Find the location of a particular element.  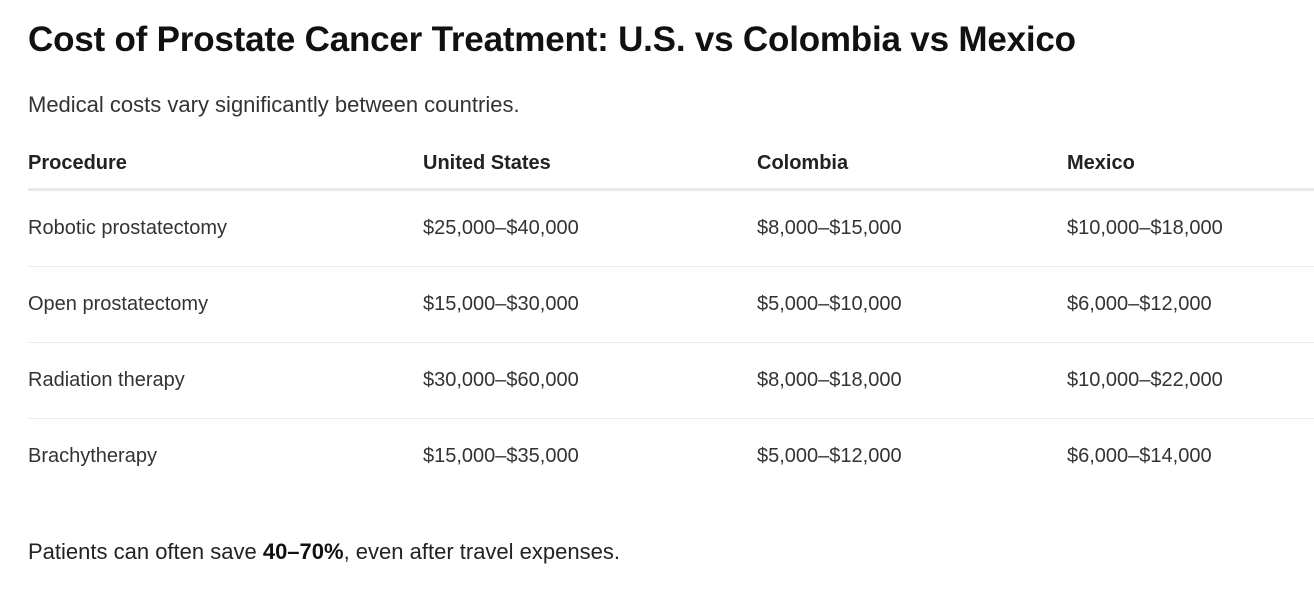

column-header: Mexico is located at coordinates (1190, 164).